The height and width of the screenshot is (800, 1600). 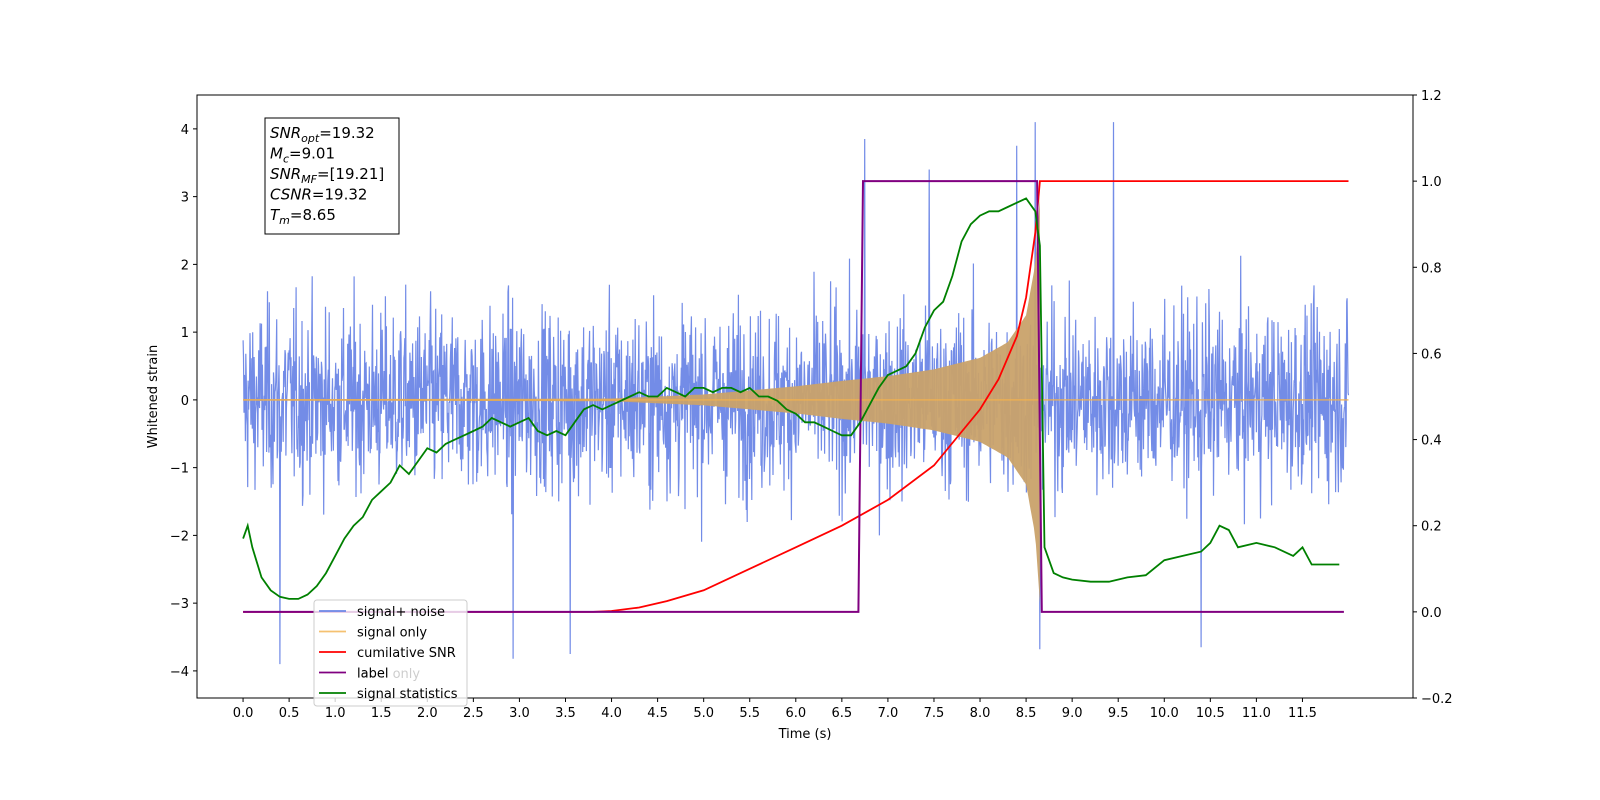 What do you see at coordinates (179, 469) in the screenshot?
I see `y-tick-label-left: −1` at bounding box center [179, 469].